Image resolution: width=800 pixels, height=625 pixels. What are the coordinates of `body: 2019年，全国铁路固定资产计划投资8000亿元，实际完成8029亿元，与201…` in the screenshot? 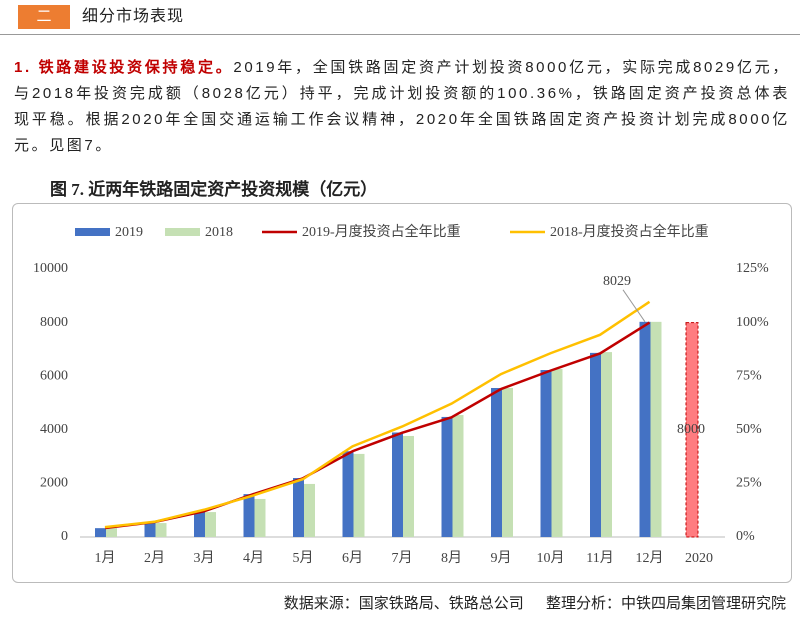 It's located at (402, 106).